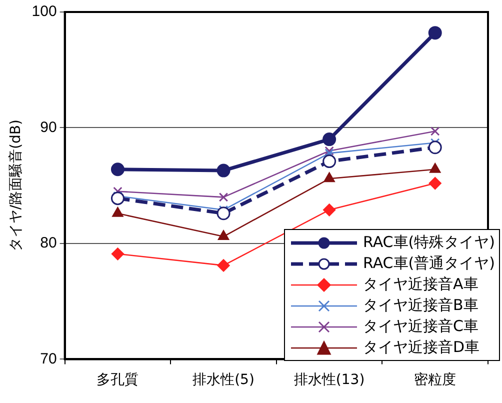 The height and width of the screenshot is (403, 502). What do you see at coordinates (48, 359) in the screenshot?
I see `y-tick-label: 70` at bounding box center [48, 359].